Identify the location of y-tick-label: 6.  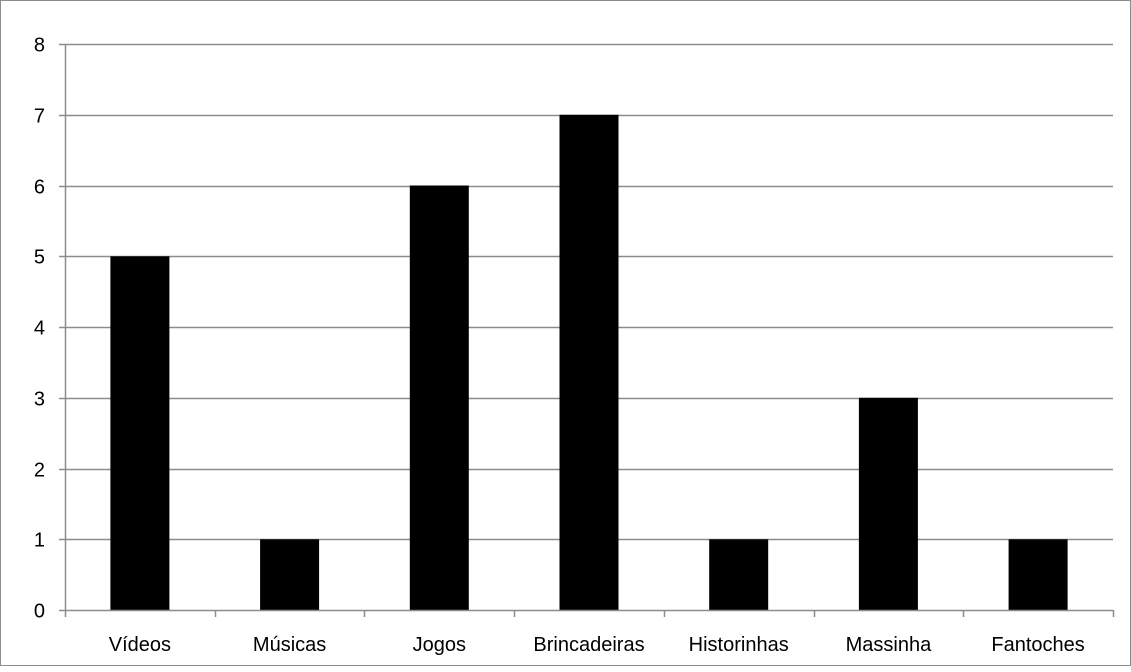
(39, 188).